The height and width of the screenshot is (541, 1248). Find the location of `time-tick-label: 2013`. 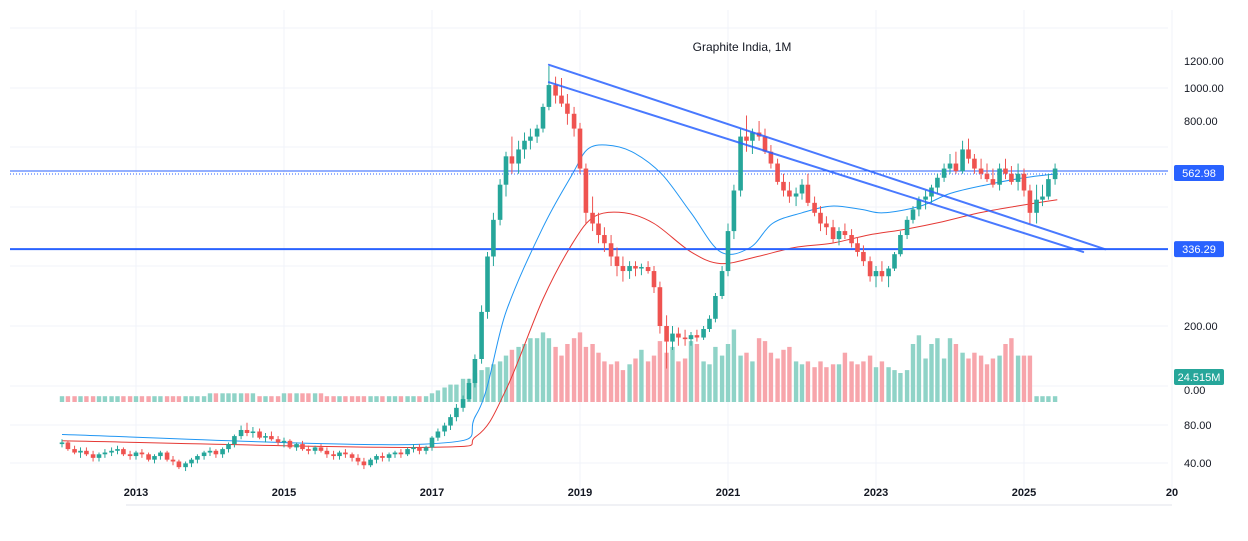

time-tick-label: 2013 is located at coordinates (136, 493).